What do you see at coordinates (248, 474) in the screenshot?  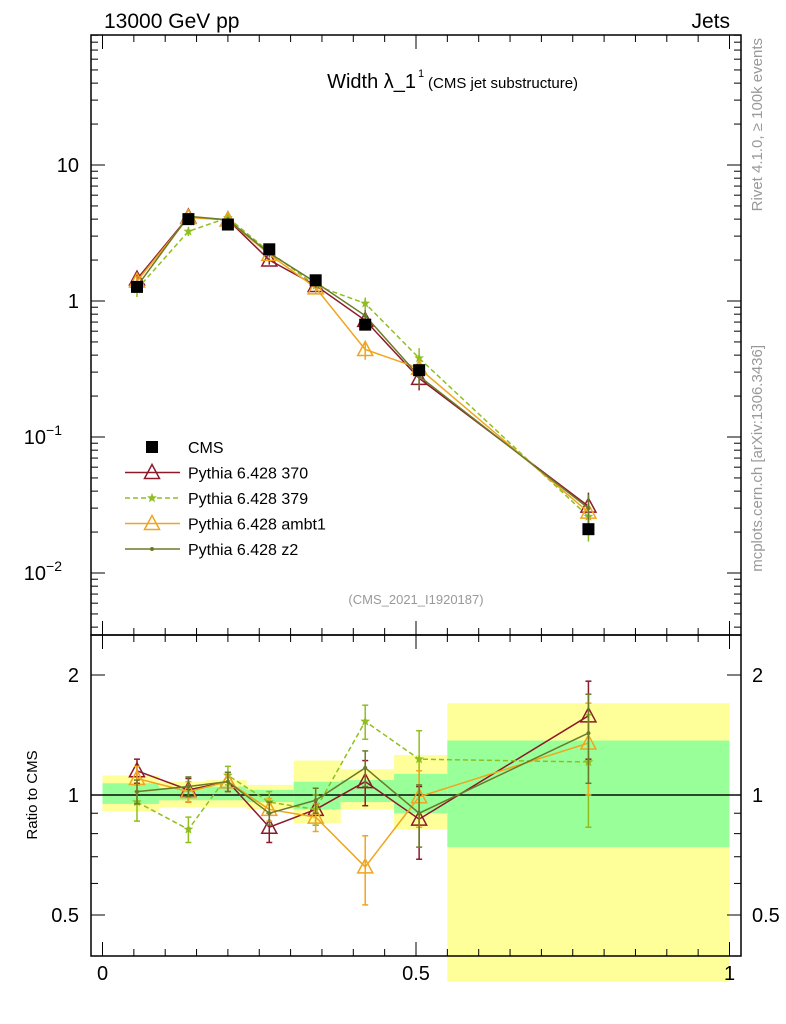 I see `legend-label: Pythia 6.428 370` at bounding box center [248, 474].